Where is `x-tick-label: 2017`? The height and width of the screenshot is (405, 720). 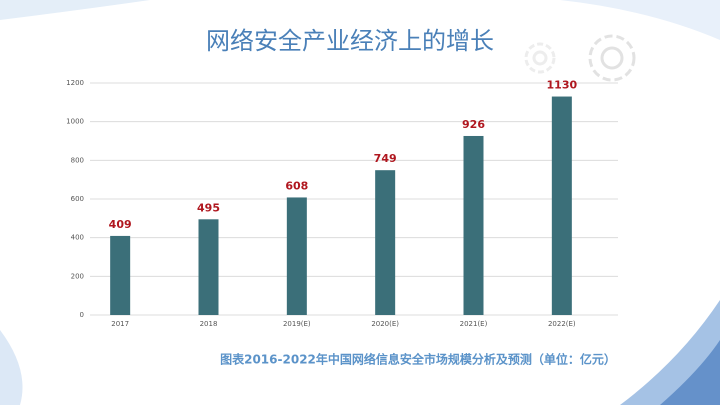
x-tick-label: 2017 is located at coordinates (120, 324).